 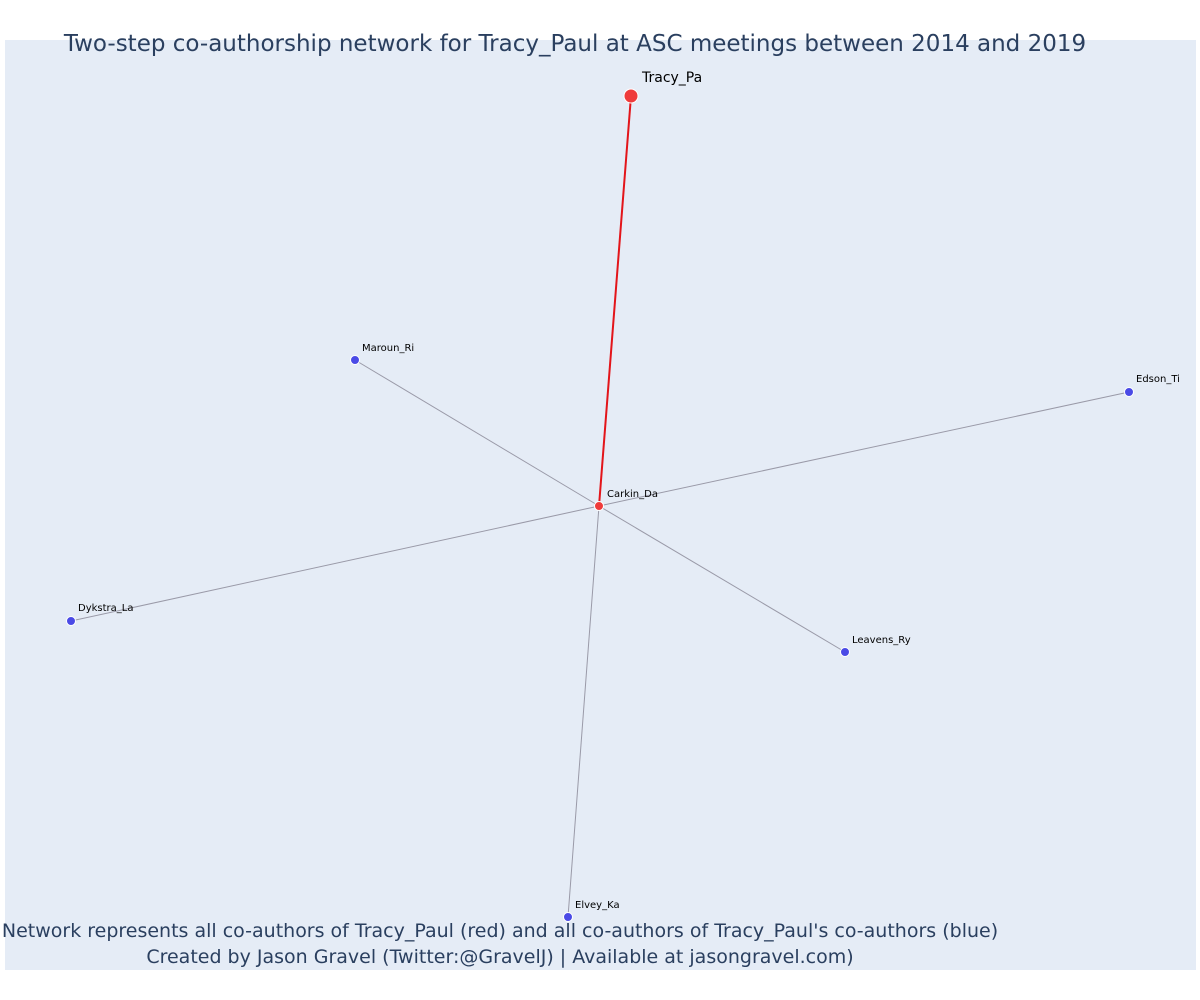 I want to click on node-label-dykstra-la: Dykstra_La, so click(x=105, y=608).